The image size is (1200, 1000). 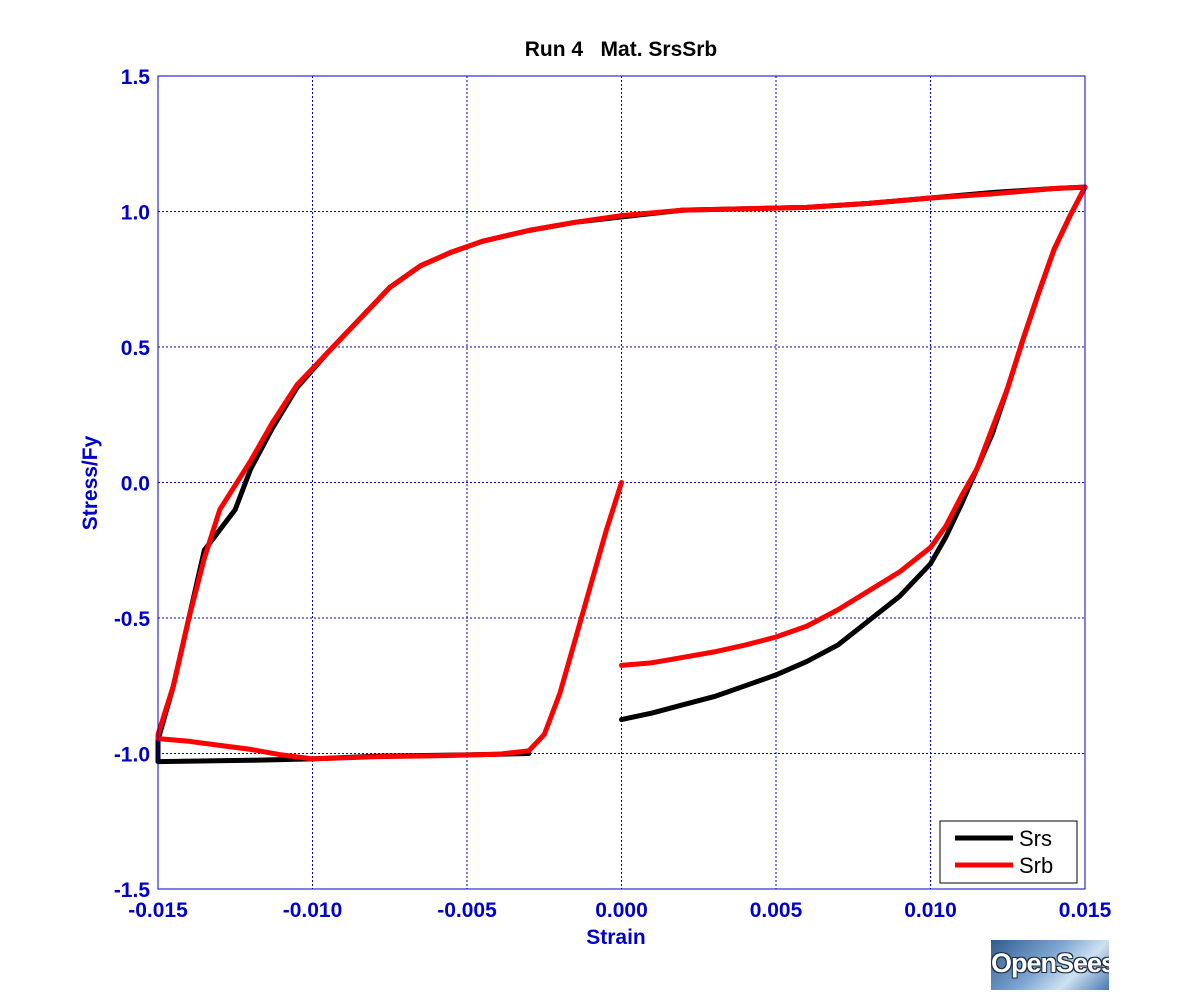 I want to click on y-tick-label: -1.0, so click(x=132, y=755).